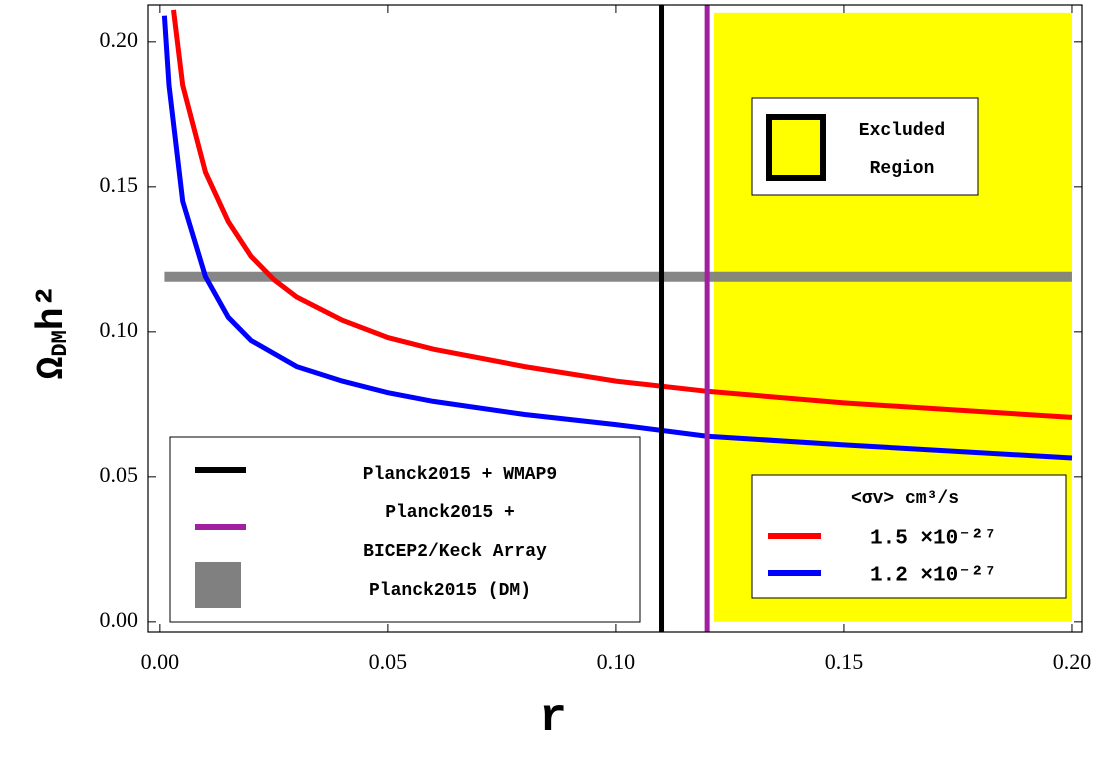  Describe the element at coordinates (119, 619) in the screenshot. I see `y-tick-label: 0.00` at that location.